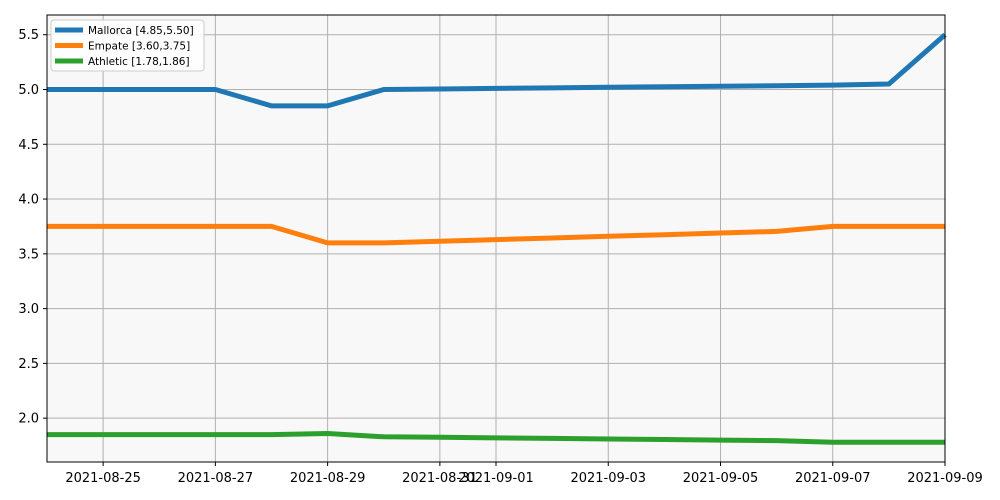  Describe the element at coordinates (496, 478) in the screenshot. I see `x-tick-label: 2021-09-01` at that location.